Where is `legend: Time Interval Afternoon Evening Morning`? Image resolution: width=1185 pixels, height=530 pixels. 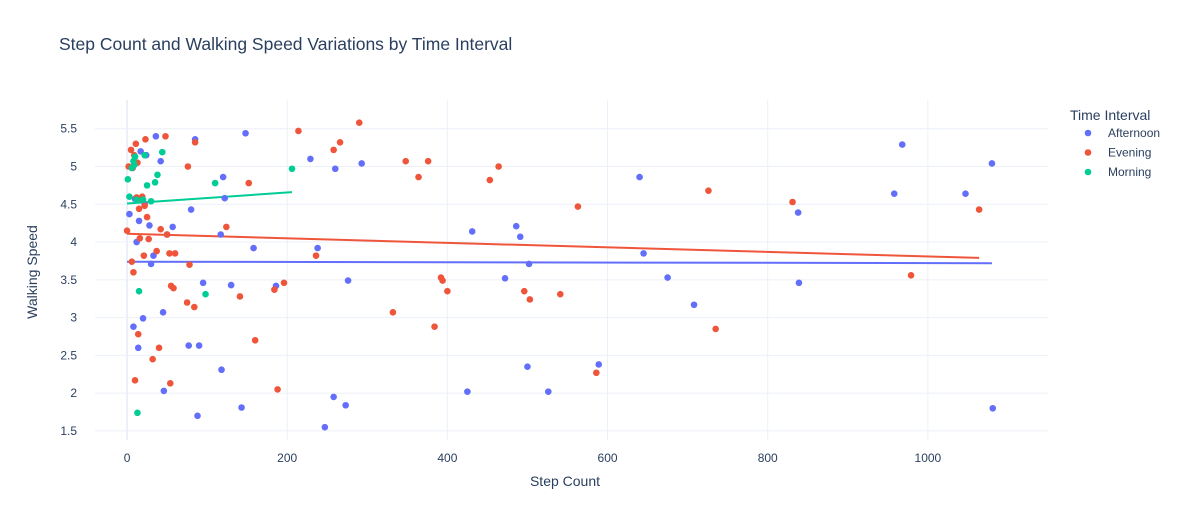 legend: Time Interval Afternoon Evening Morning is located at coordinates (1115, 143).